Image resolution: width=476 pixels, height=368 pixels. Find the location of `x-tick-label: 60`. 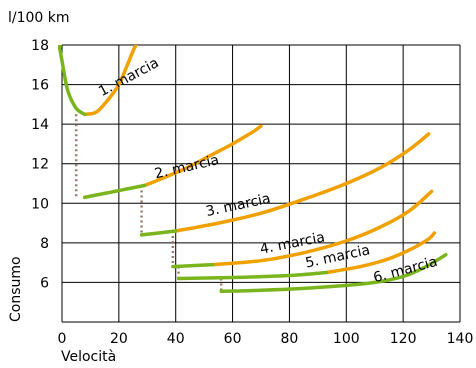

x-tick-label: 60 is located at coordinates (233, 339).